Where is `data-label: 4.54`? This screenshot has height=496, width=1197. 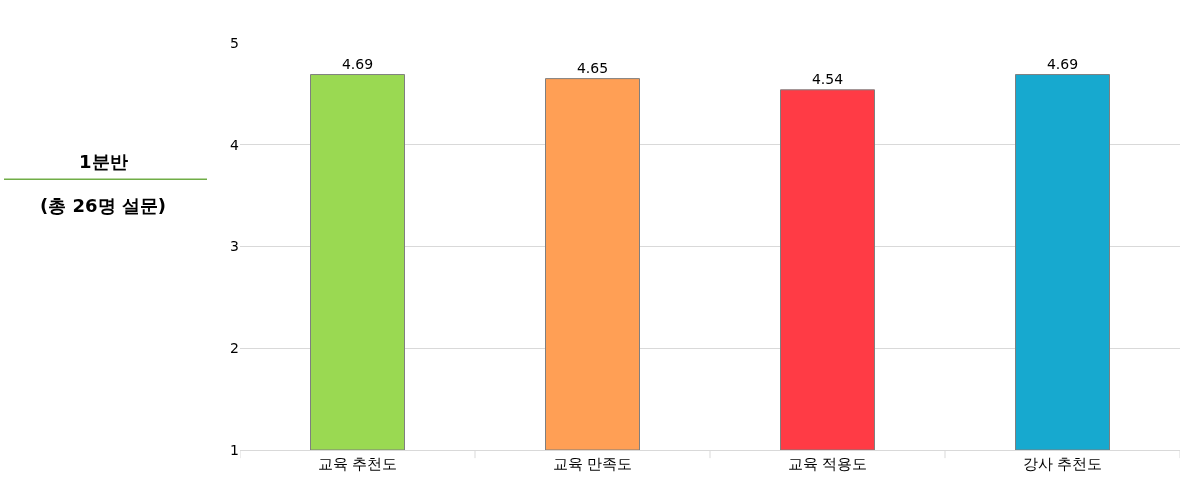 data-label: 4.54 is located at coordinates (827, 78).